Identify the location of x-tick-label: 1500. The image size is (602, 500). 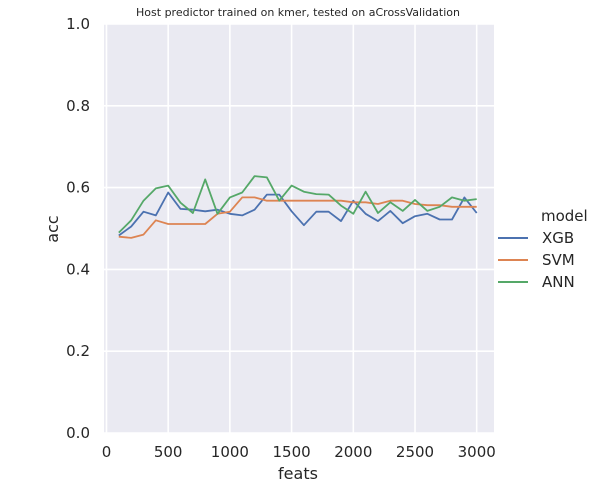
(292, 452).